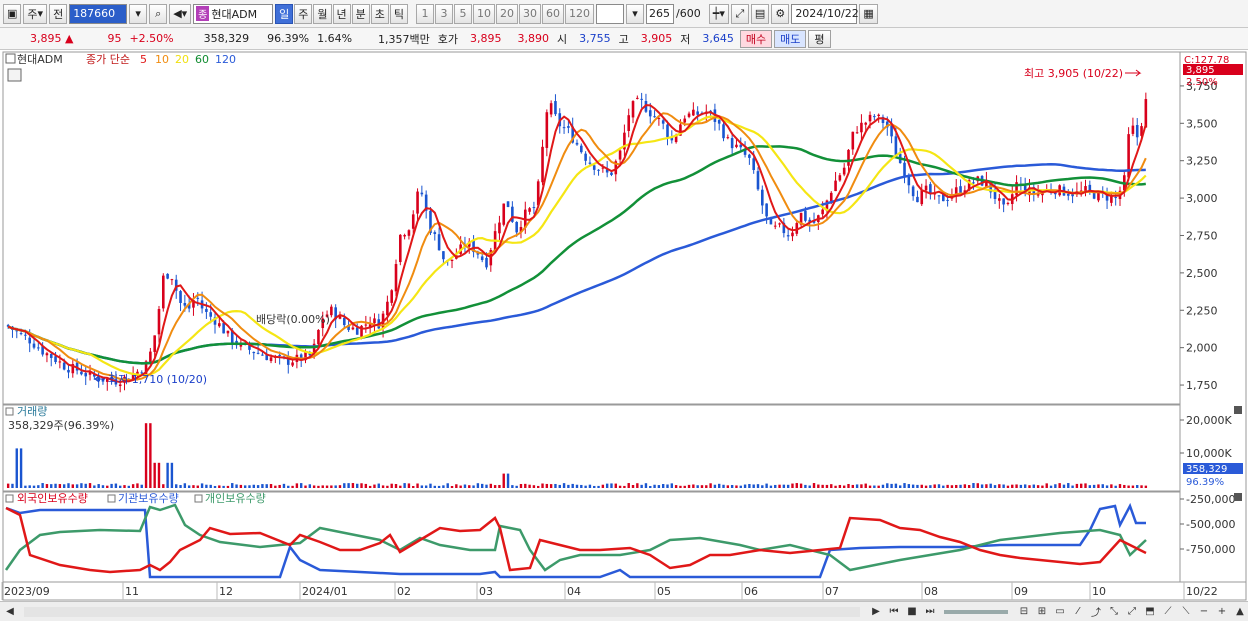 Image resolution: width=1248 pixels, height=621 pixels. What do you see at coordinates (1204, 611) in the screenshot?
I see `zoom-out-icon: −` at bounding box center [1204, 611].